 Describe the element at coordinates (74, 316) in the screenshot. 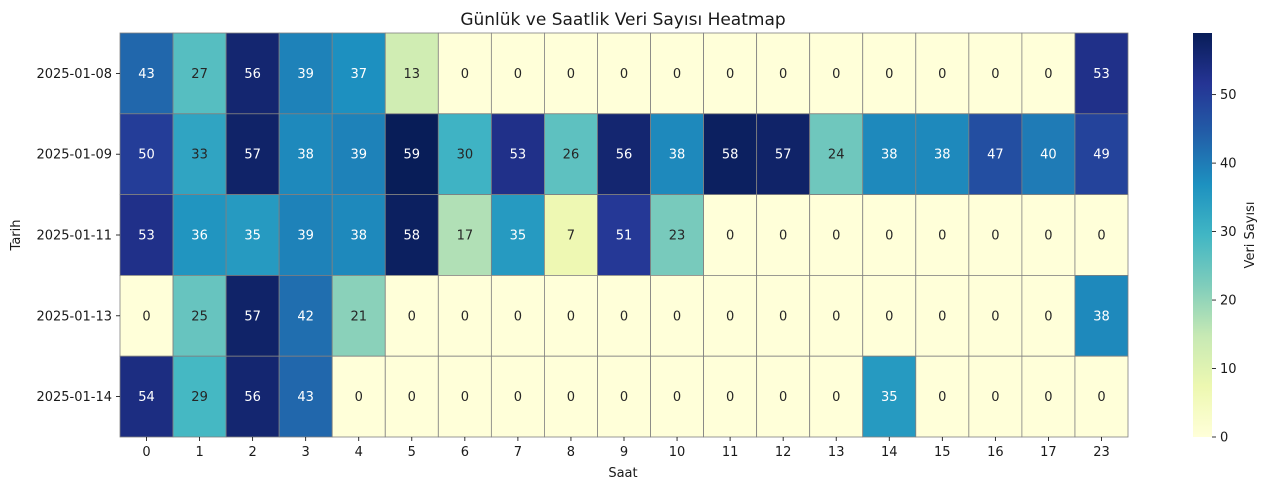

I see `y-tick-label: 2025-01-13` at that location.